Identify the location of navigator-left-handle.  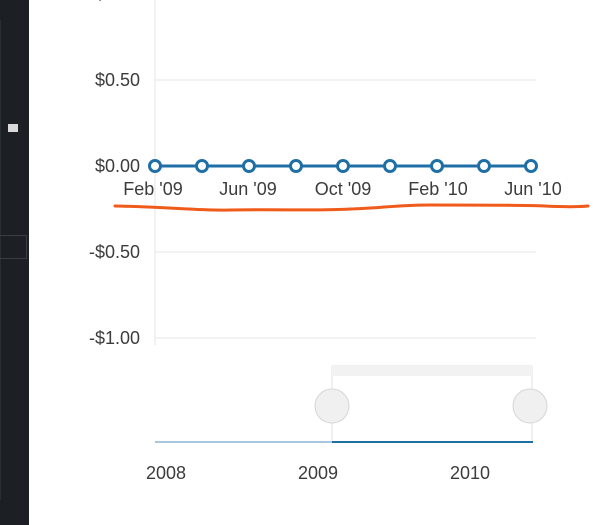
(332, 406).